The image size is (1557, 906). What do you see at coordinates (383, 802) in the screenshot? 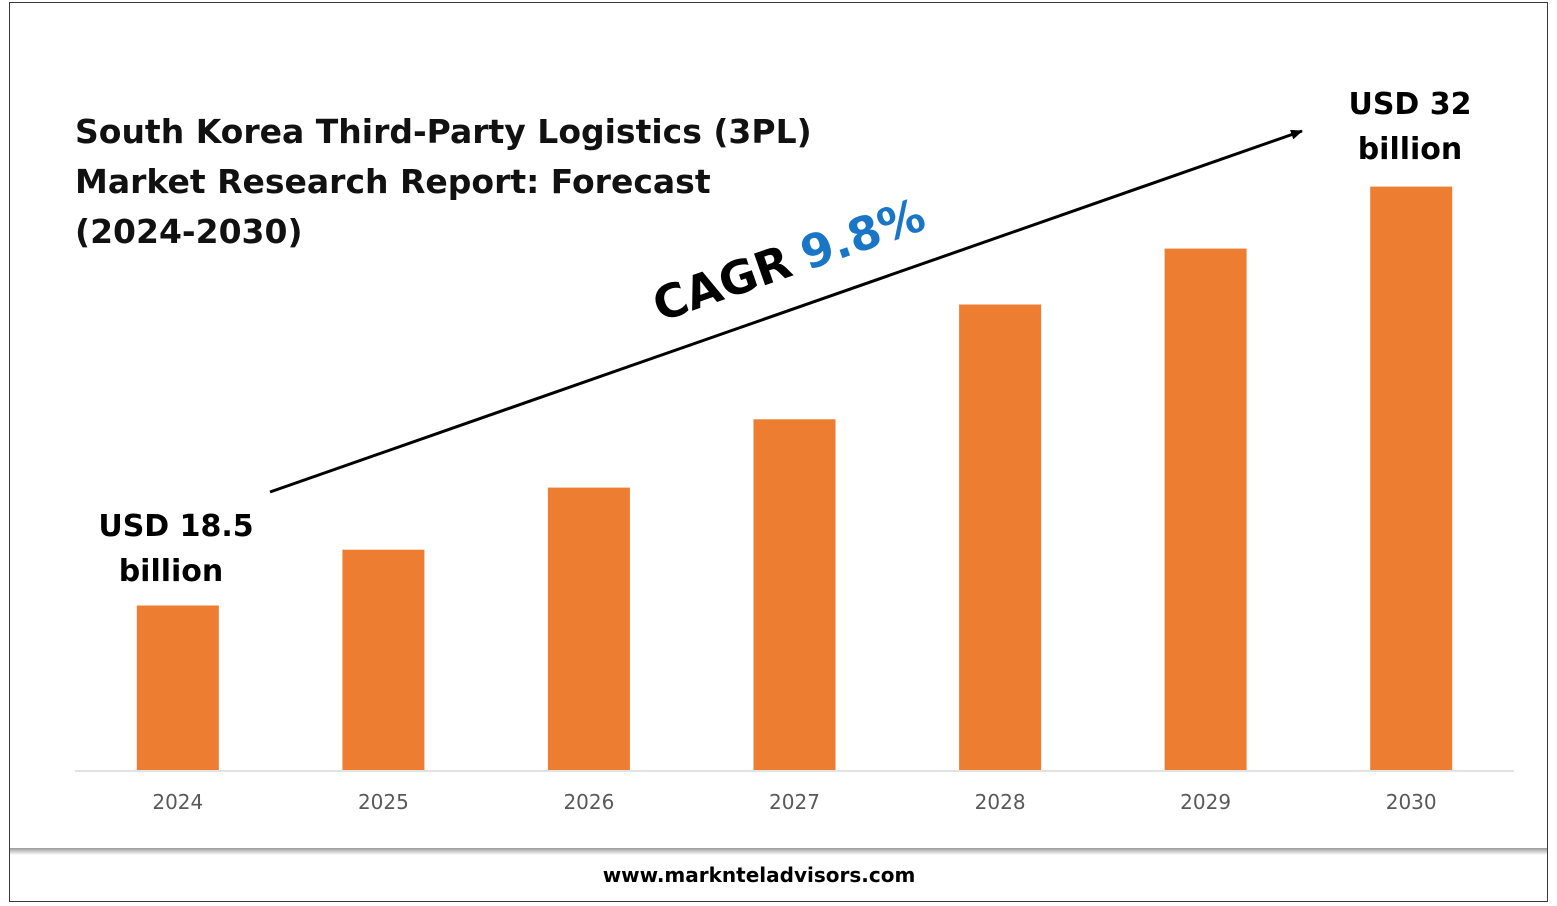
I see `x-tick-2025: 2025` at bounding box center [383, 802].